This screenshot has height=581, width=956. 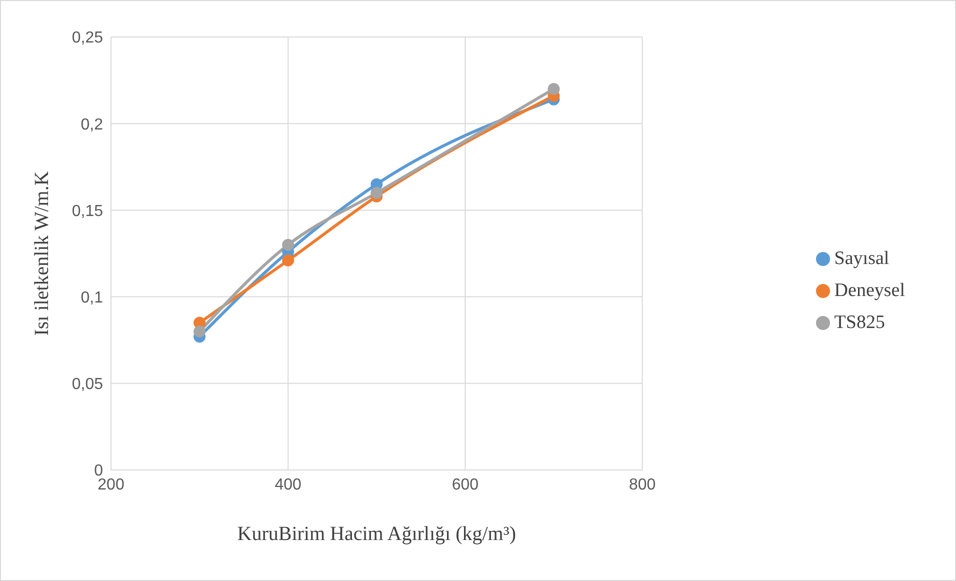 What do you see at coordinates (92, 297) in the screenshot?
I see `y-tick-label: 0,1` at bounding box center [92, 297].